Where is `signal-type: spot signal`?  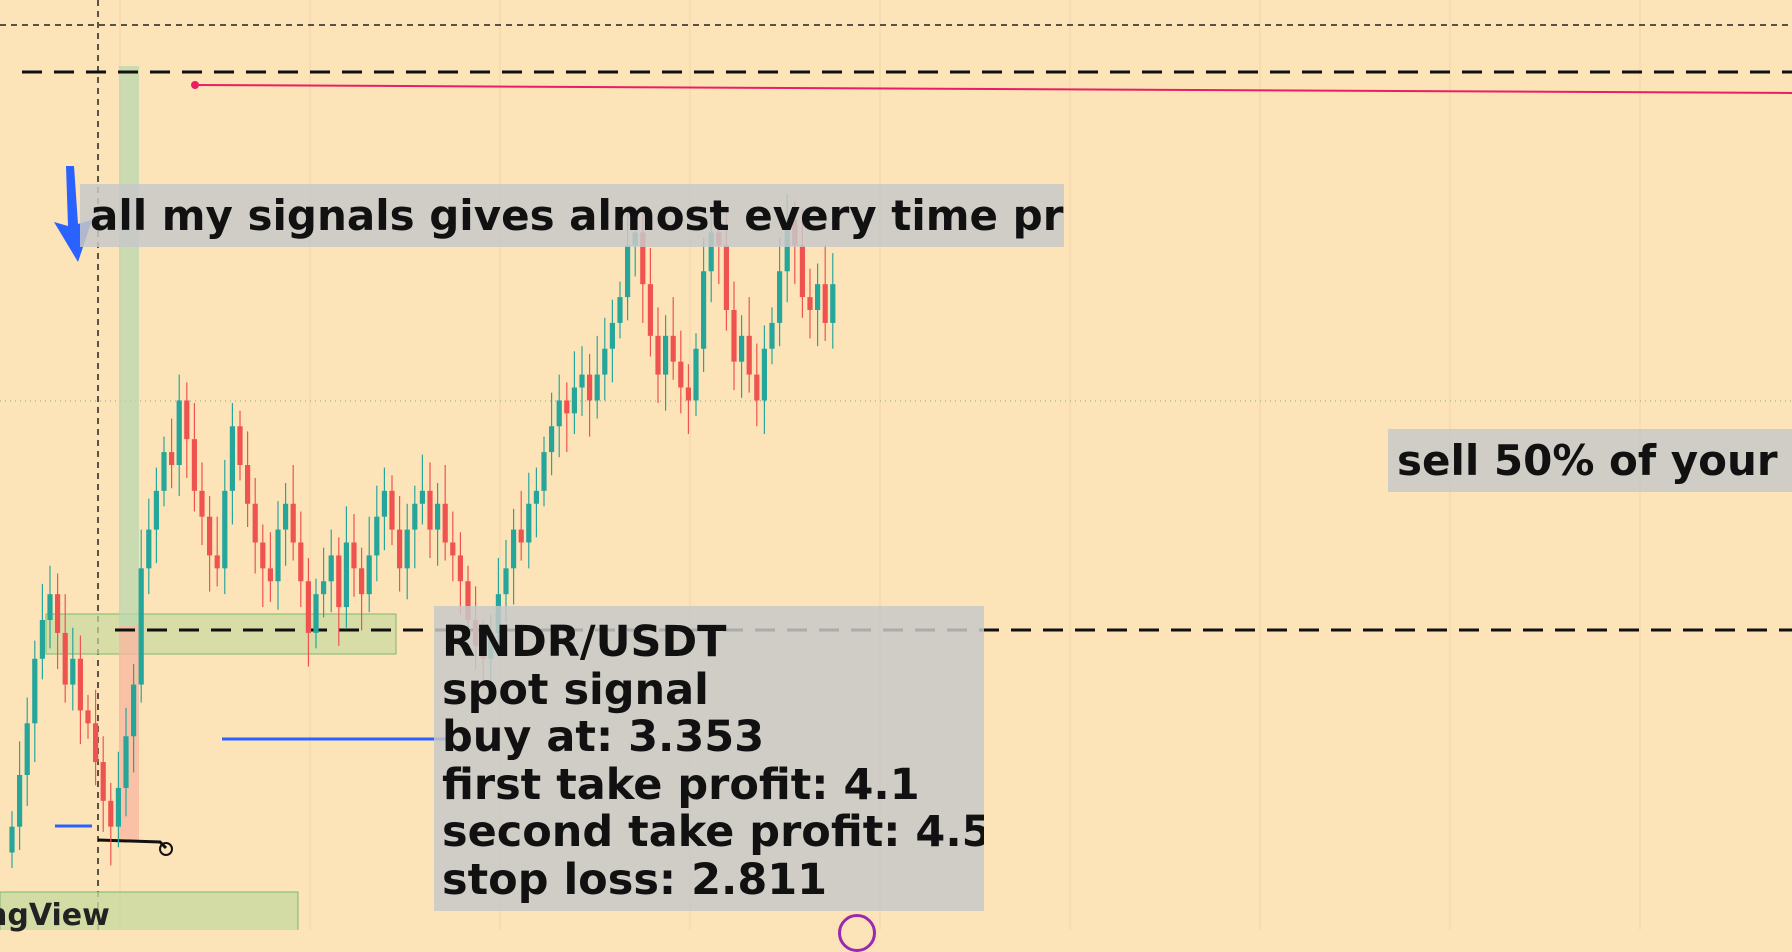
signal-type: spot signal is located at coordinates (575, 689).